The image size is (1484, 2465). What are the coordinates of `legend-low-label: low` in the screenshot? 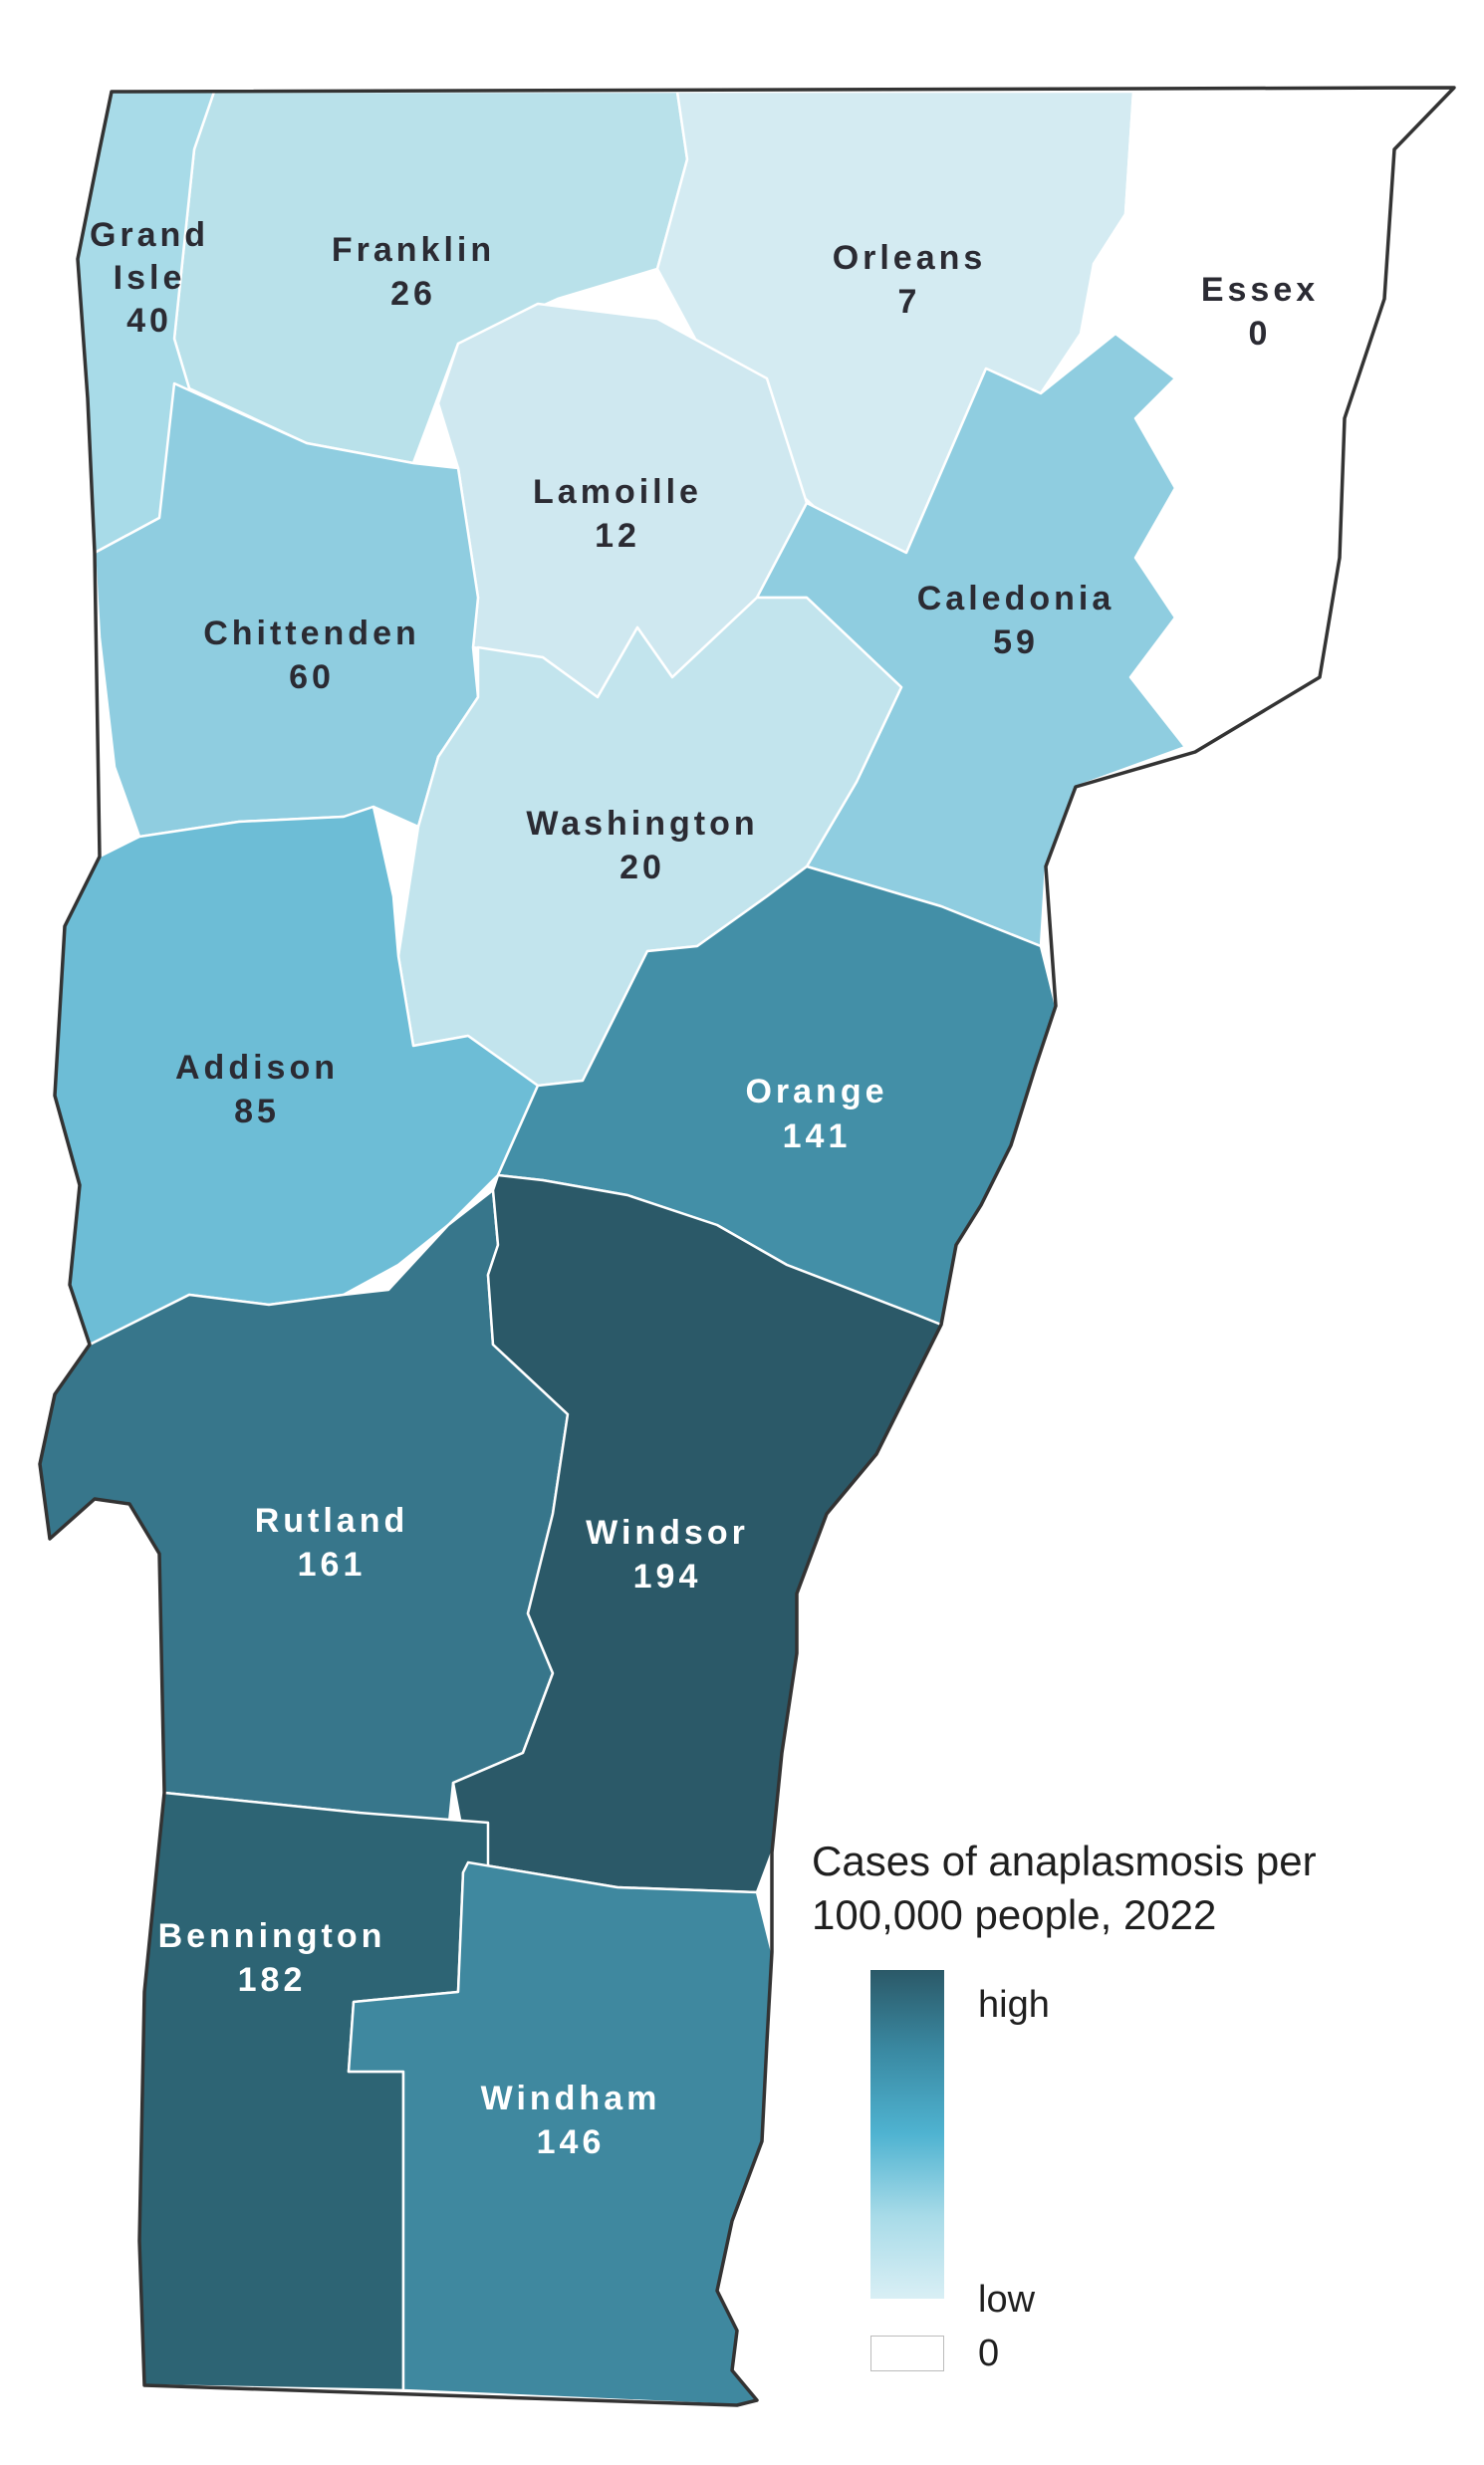 It's located at (1007, 2300).